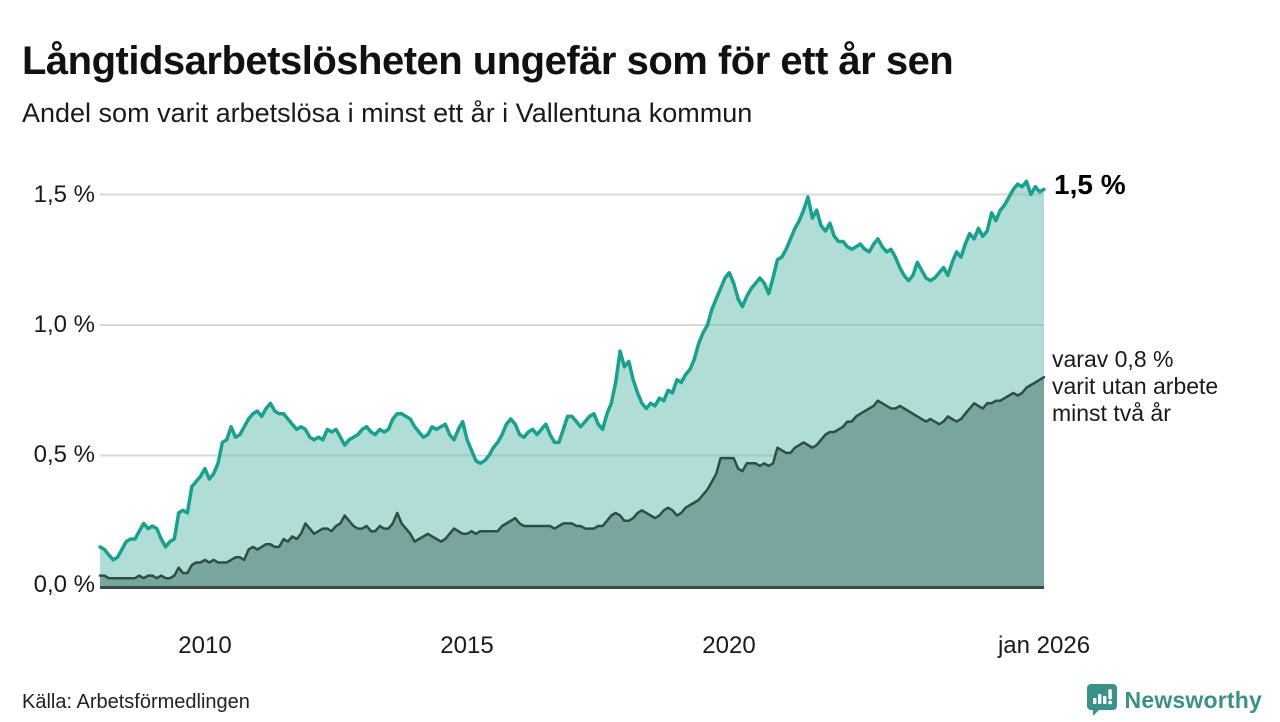  What do you see at coordinates (1044, 645) in the screenshot?
I see `x-axis-label: jan 2026` at bounding box center [1044, 645].